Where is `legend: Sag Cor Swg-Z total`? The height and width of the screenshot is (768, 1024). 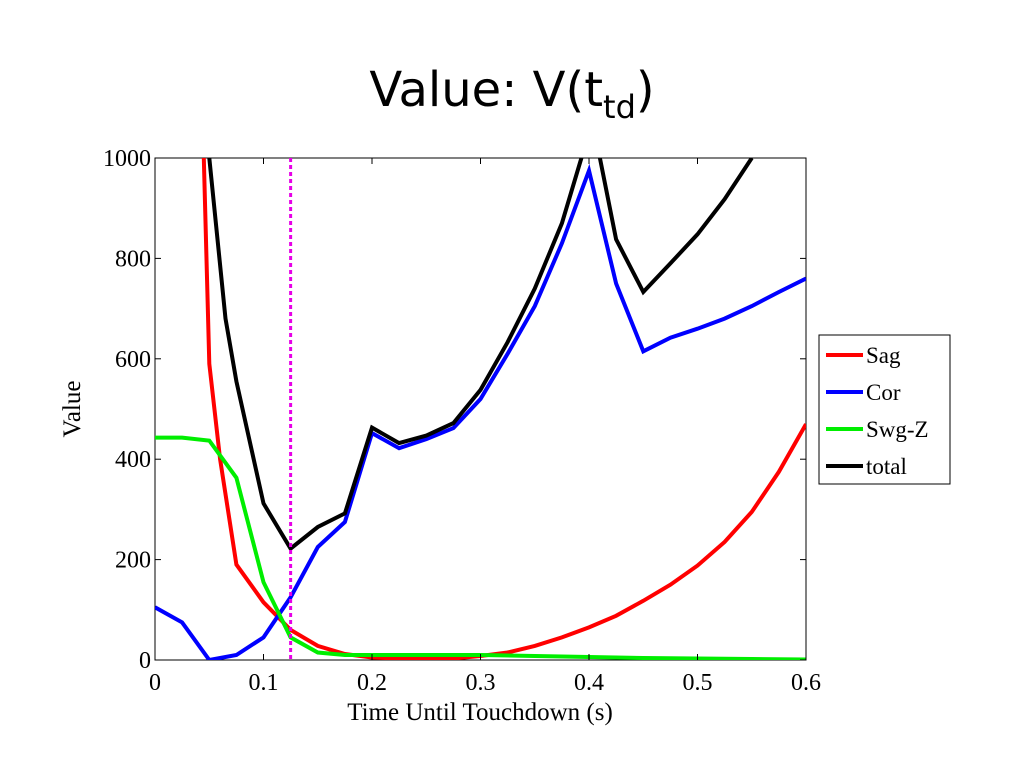 legend: Sag Cor Swg-Z total is located at coordinates (884, 409).